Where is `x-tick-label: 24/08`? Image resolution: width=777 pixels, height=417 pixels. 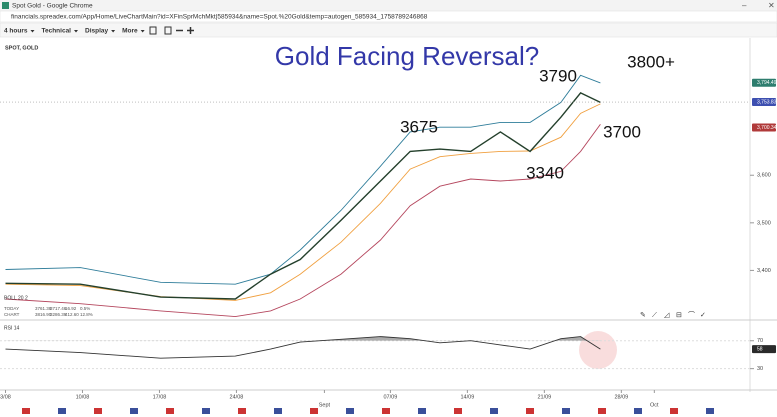 x-tick-label: 24/08 is located at coordinates (237, 397).